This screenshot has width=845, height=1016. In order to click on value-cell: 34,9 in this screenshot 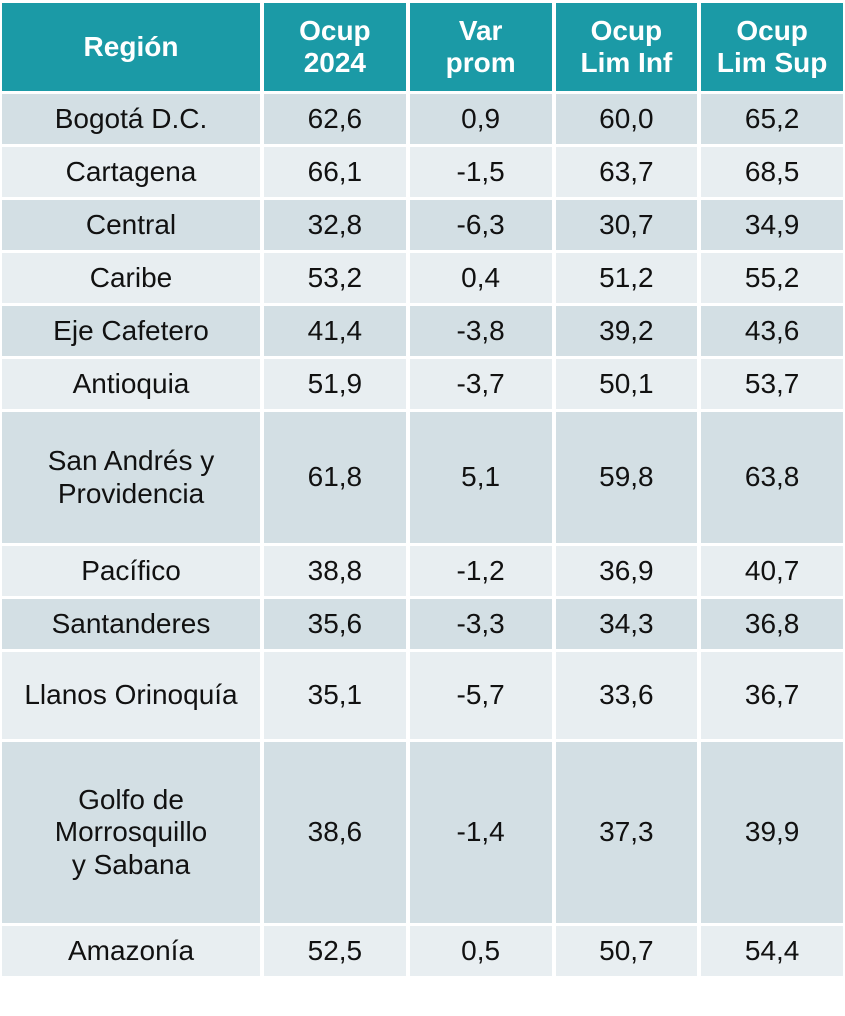, I will do `click(772, 225)`.